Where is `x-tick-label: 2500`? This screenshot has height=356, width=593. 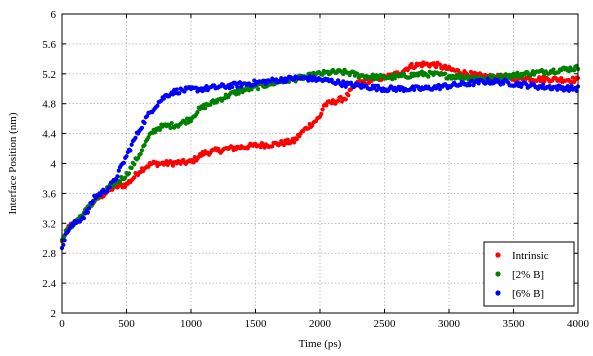
x-tick-label: 2500 is located at coordinates (385, 324).